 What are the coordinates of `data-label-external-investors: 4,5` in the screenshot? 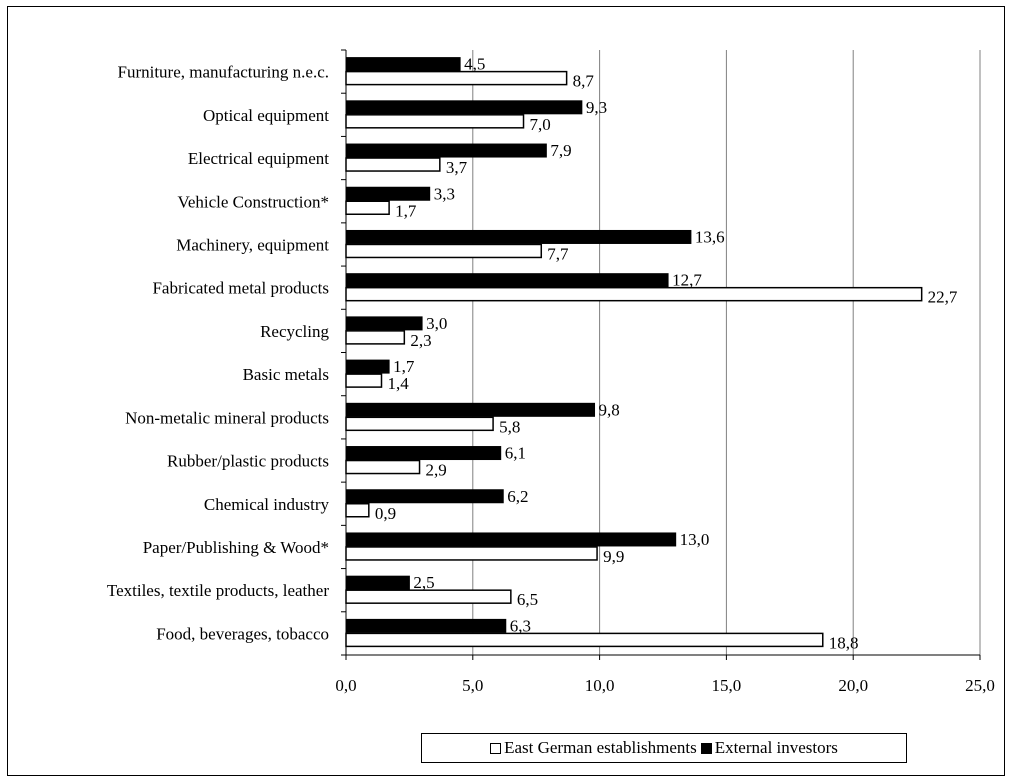 It's located at (474, 64).